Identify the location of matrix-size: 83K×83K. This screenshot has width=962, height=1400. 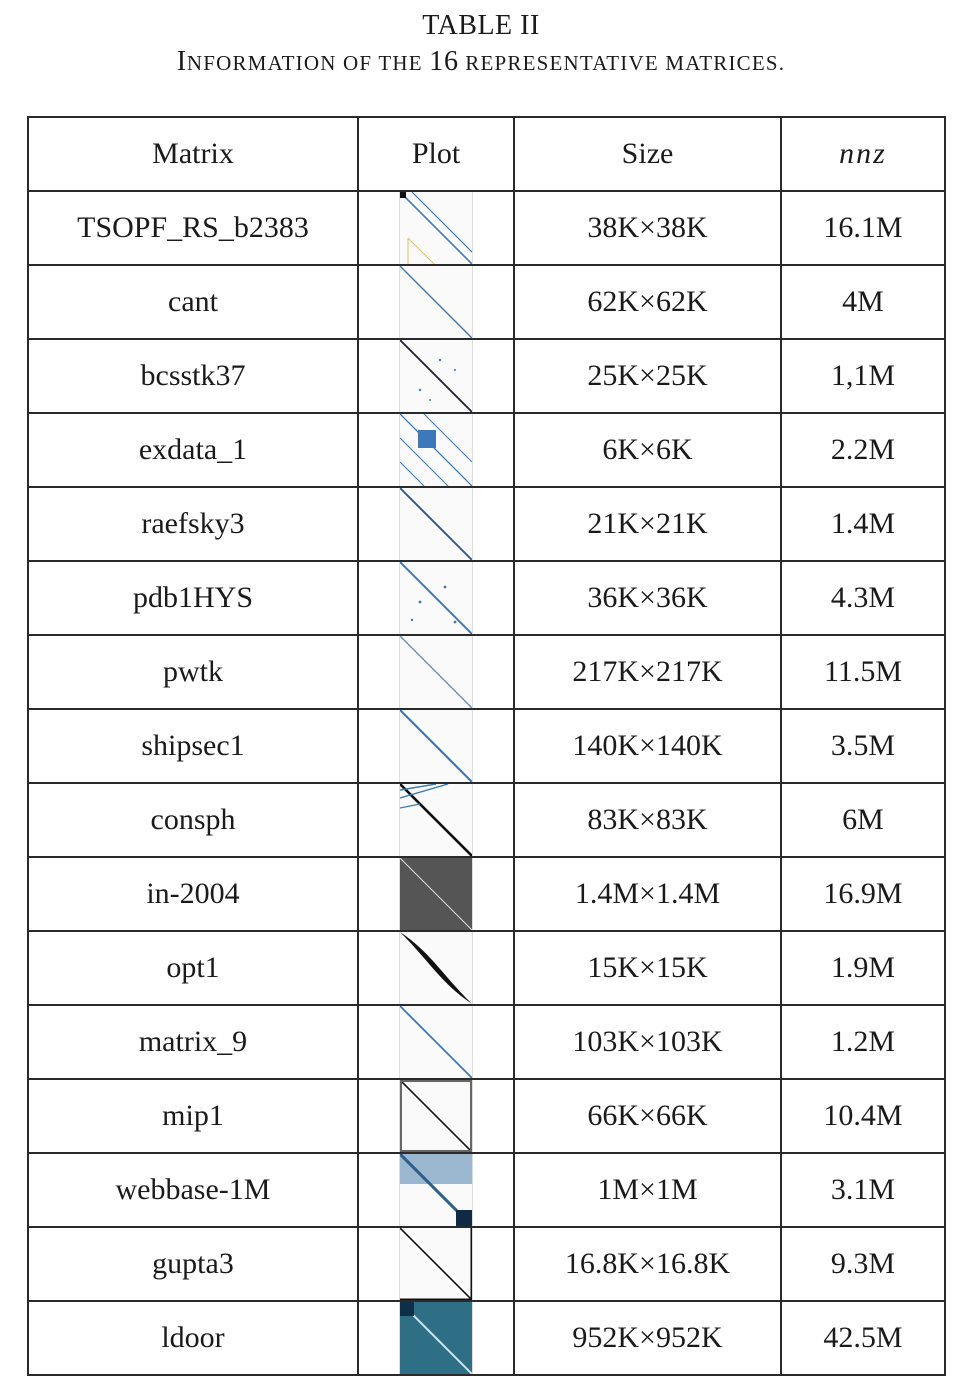
(647, 820).